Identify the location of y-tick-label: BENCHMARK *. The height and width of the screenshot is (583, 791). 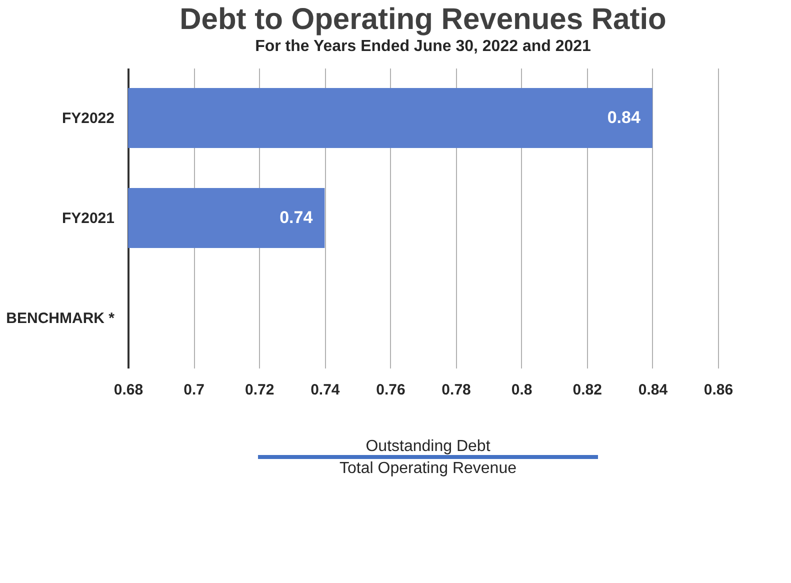
(60, 318).